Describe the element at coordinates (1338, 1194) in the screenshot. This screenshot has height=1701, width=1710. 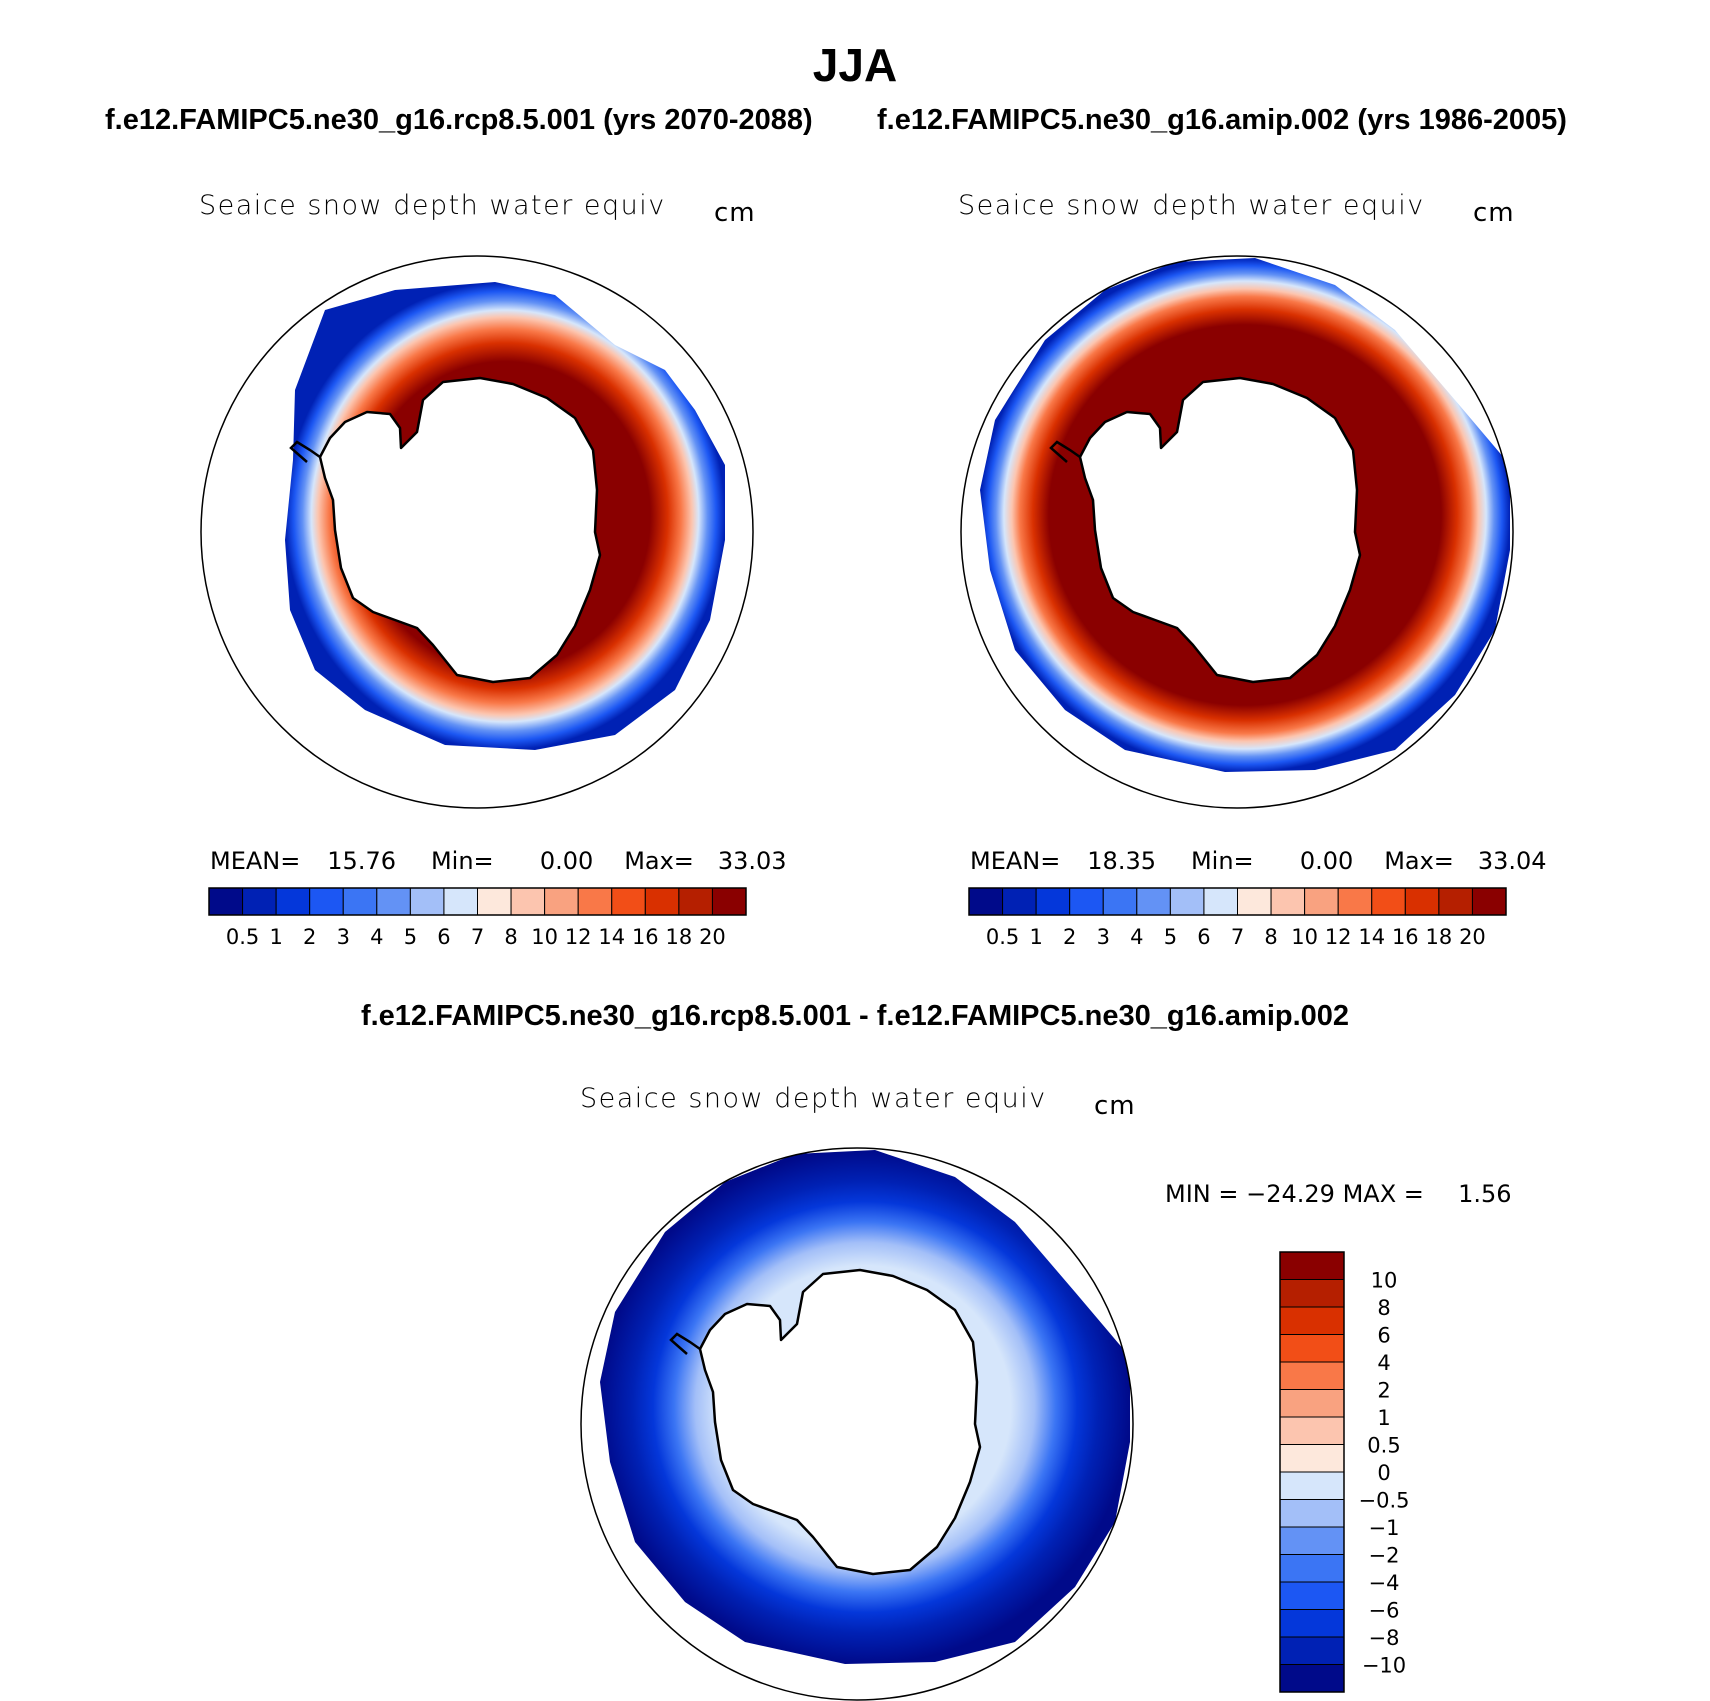
I see `diff-stats: MIN = −24.29 MAX = 1.56` at that location.